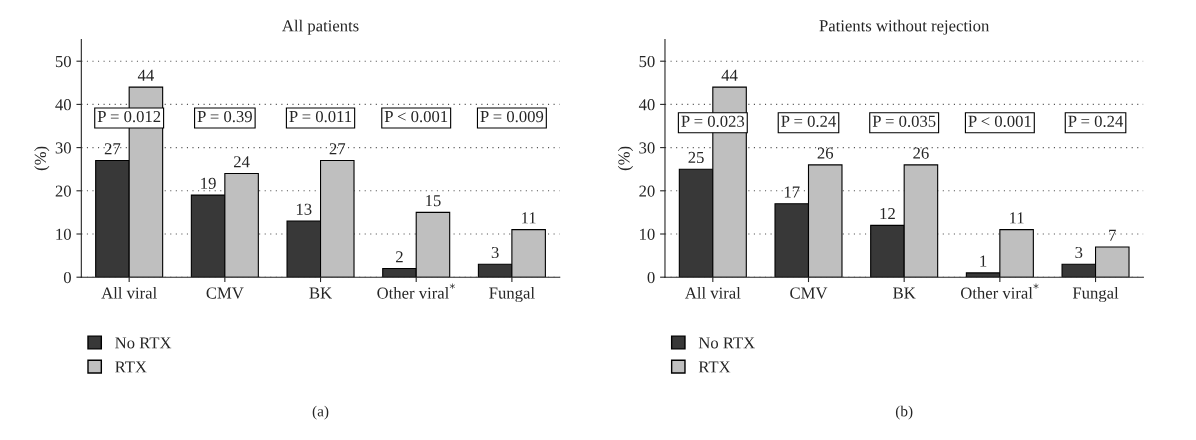 Image resolution: width=1196 pixels, height=440 pixels. Describe the element at coordinates (713, 121) in the screenshot. I see `annotation: P = 0.023` at that location.